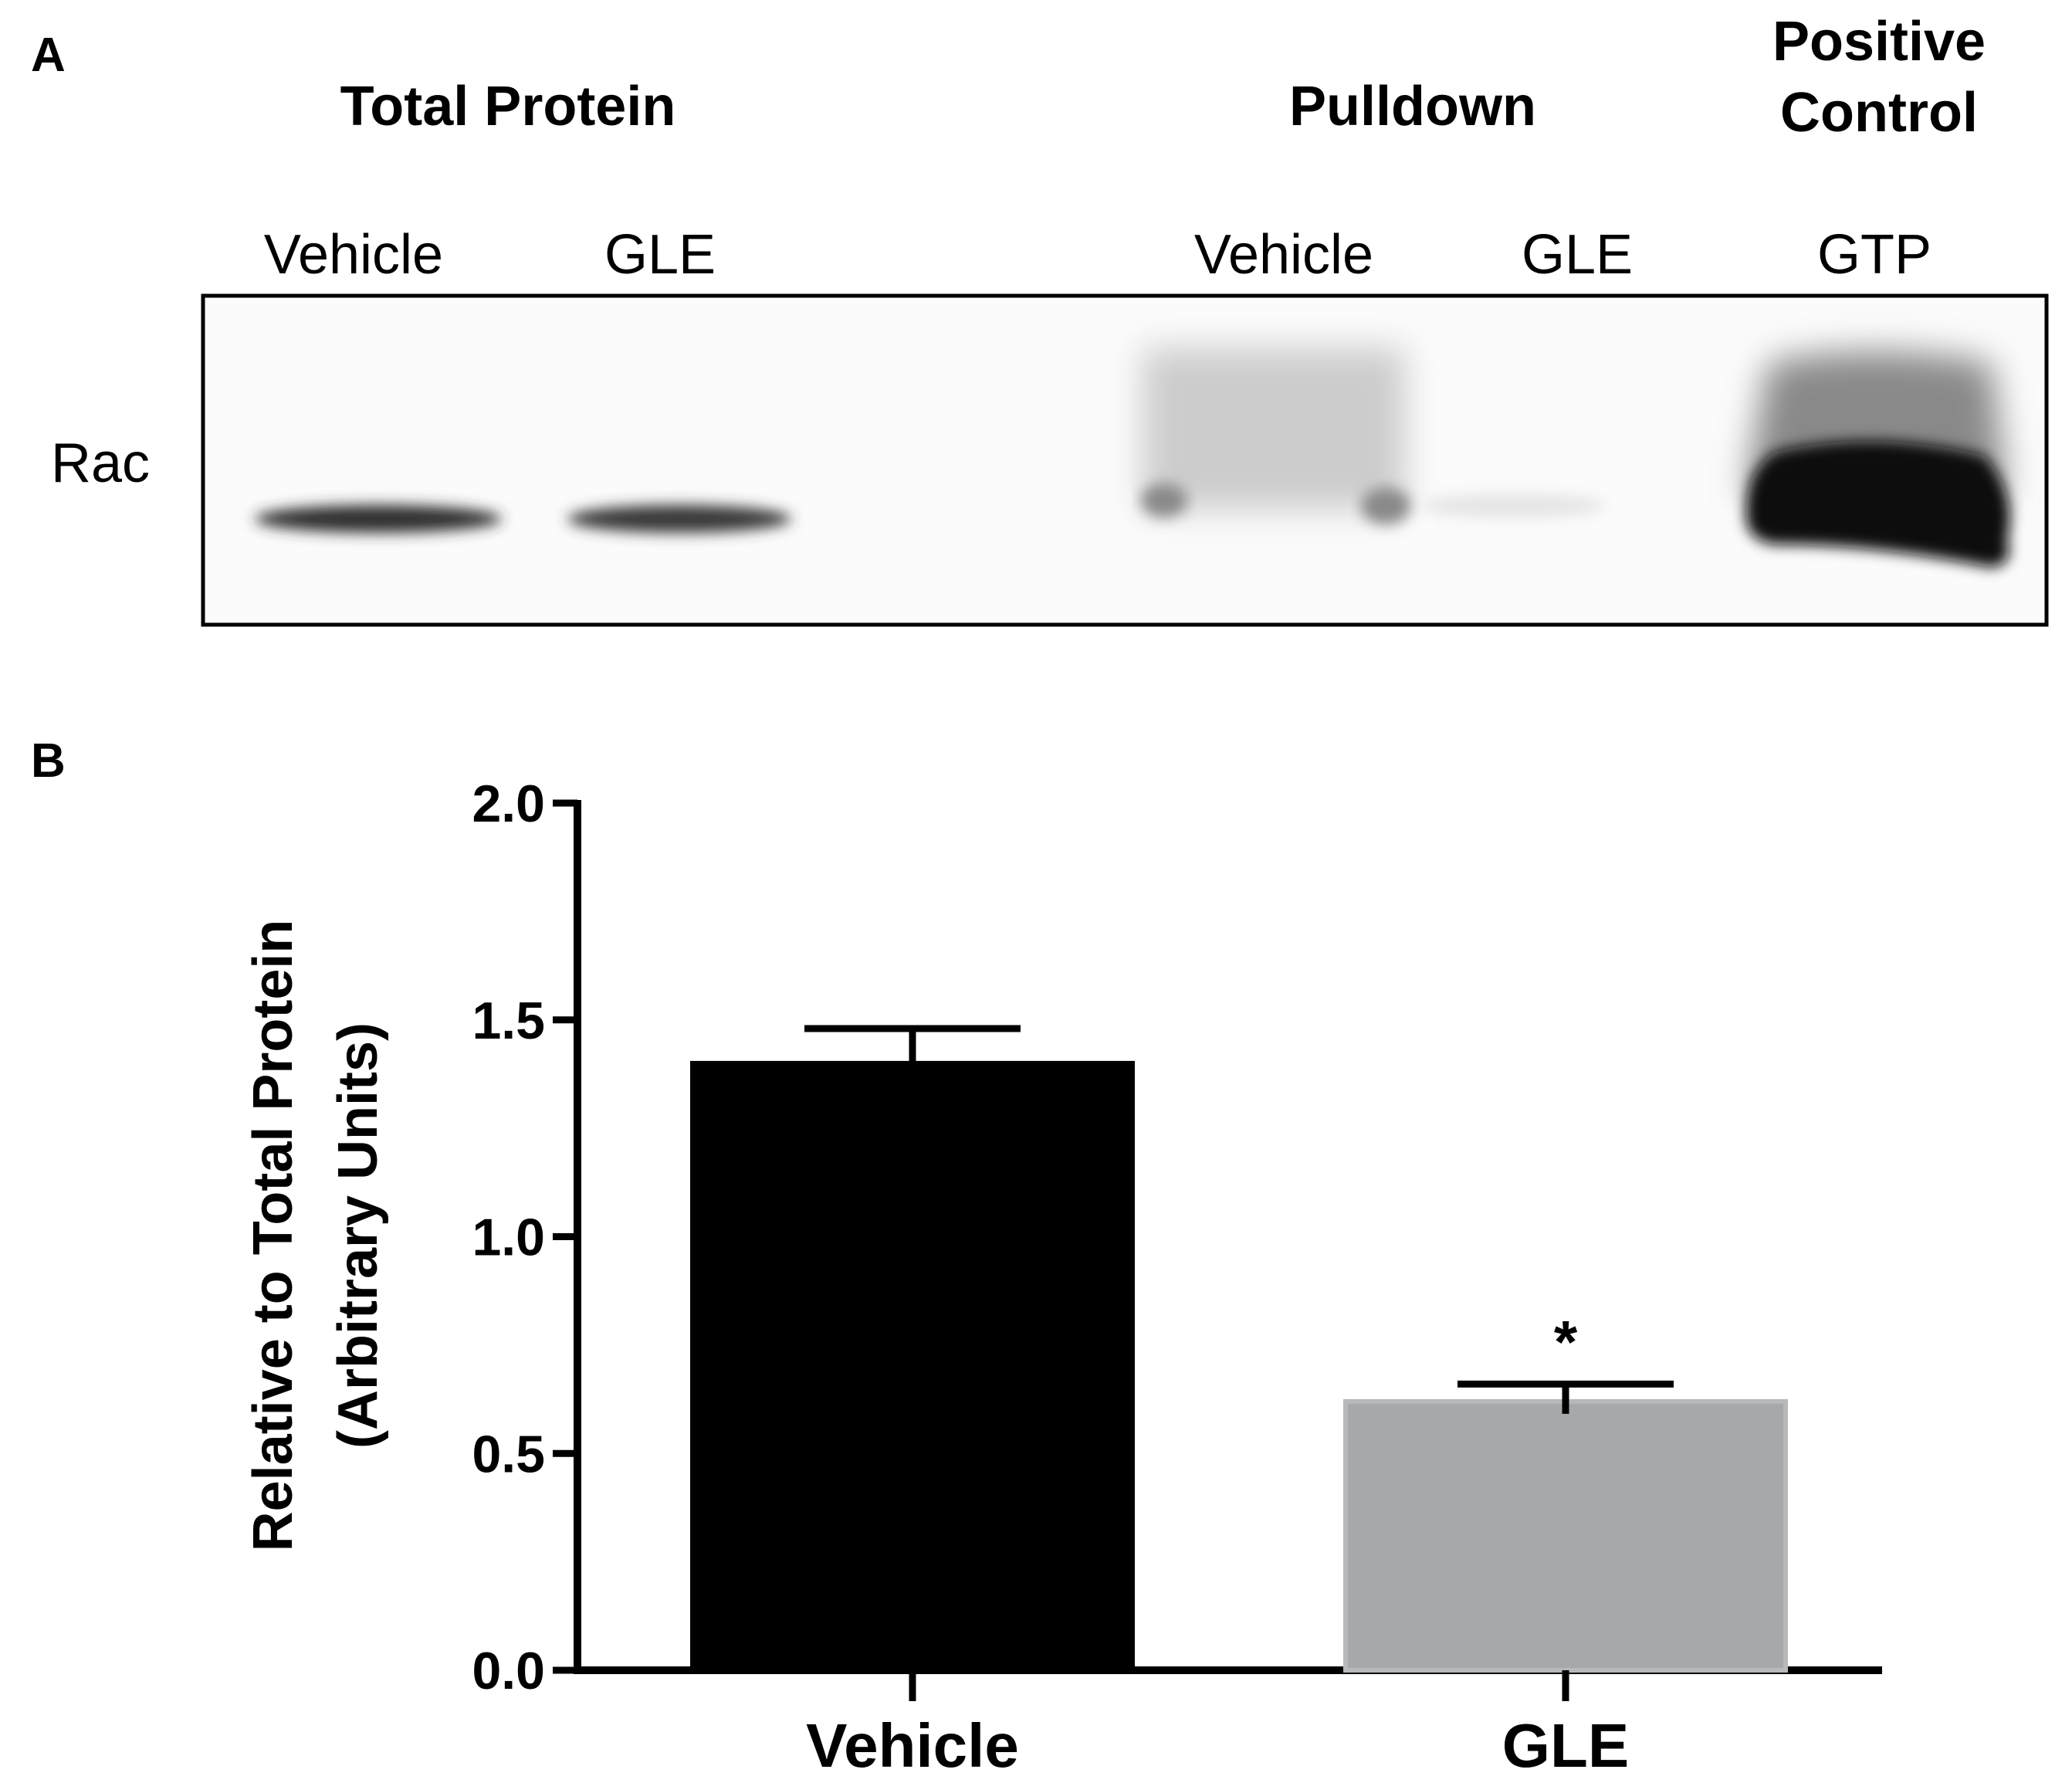 The height and width of the screenshot is (1783, 2072). I want to click on y-tick-label: 0.0, so click(509, 1671).